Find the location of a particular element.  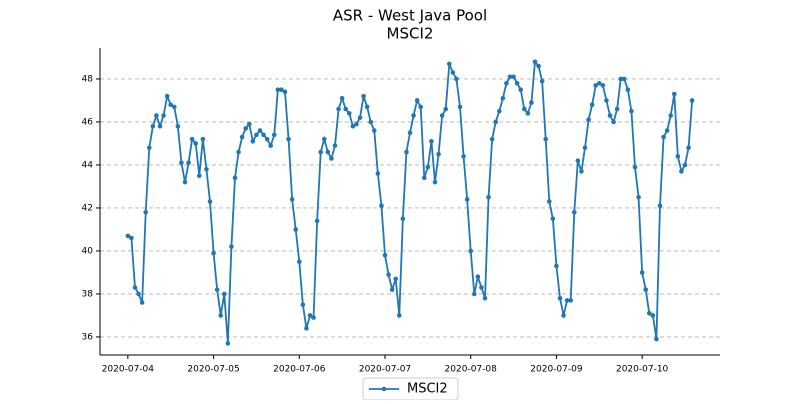

x-tick-label: 2020-07-05 is located at coordinates (213, 370).